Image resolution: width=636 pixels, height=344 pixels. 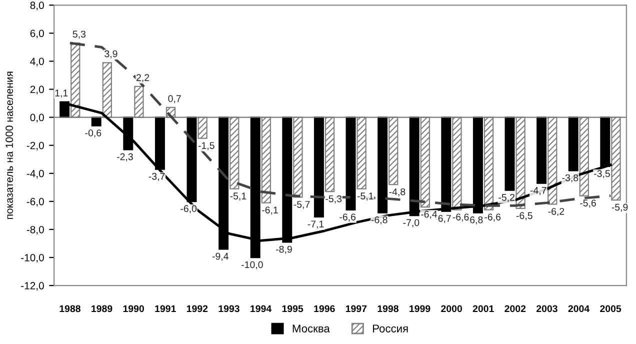 I want to click on x-tick-label: 2001, so click(x=483, y=308).